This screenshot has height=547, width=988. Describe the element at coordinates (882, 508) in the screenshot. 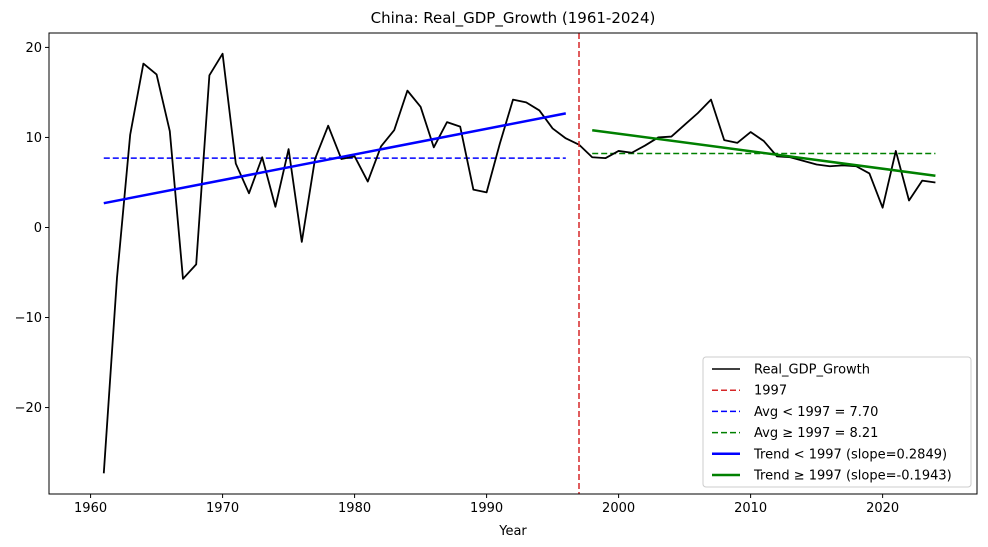

I see `x-tick-label: 2020` at that location.